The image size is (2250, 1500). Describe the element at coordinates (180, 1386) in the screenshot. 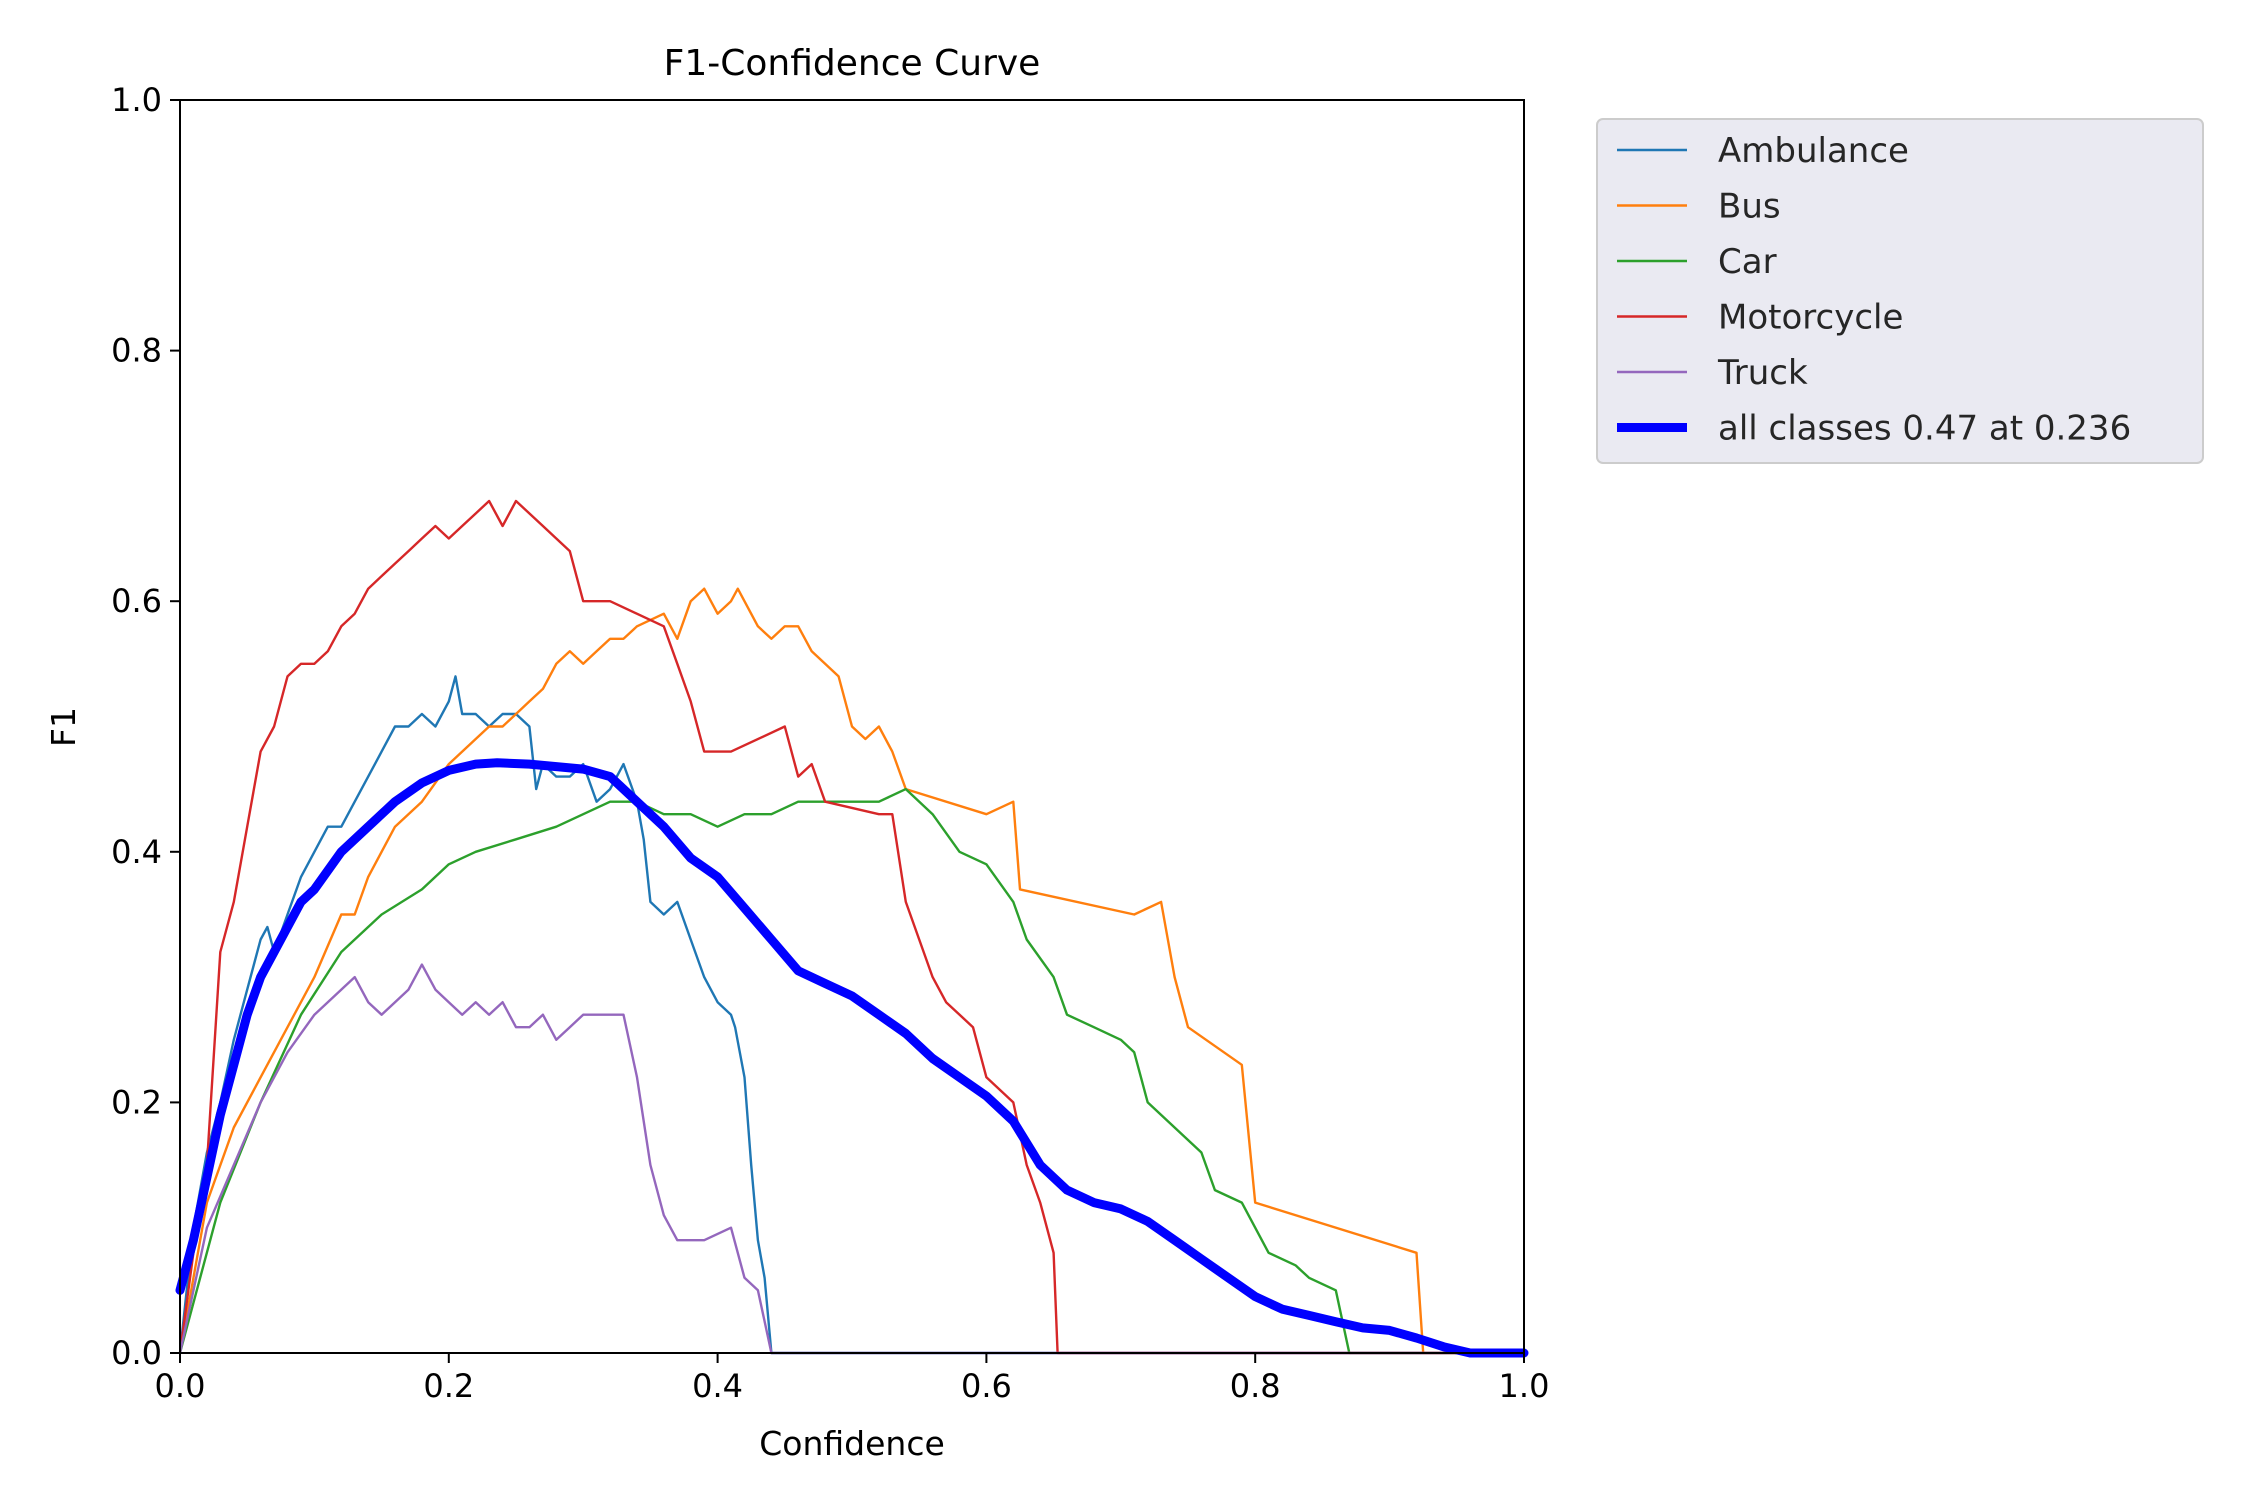

I see `x-tick-label: 0.0` at that location.